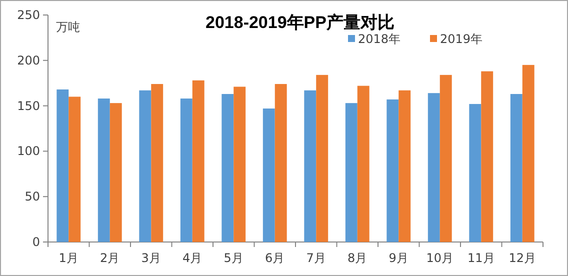 Image resolution: width=568 pixels, height=276 pixels. I want to click on y-tick-label: 100, so click(28, 151).